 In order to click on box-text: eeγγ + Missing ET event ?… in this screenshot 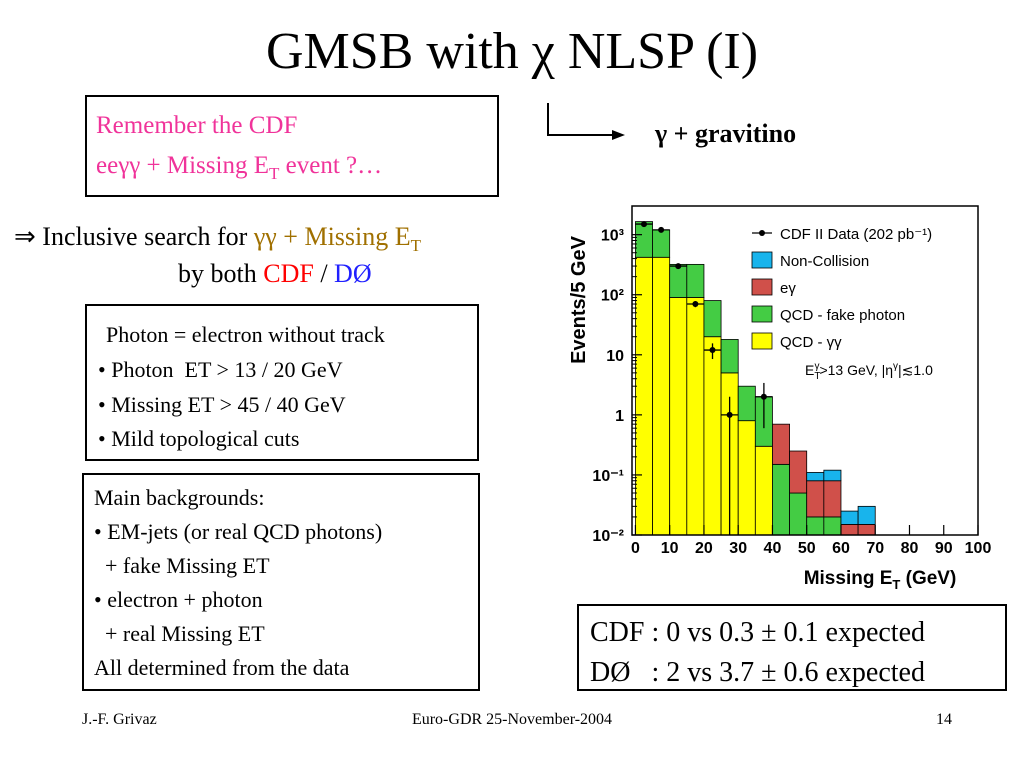, I will do `click(239, 167)`.